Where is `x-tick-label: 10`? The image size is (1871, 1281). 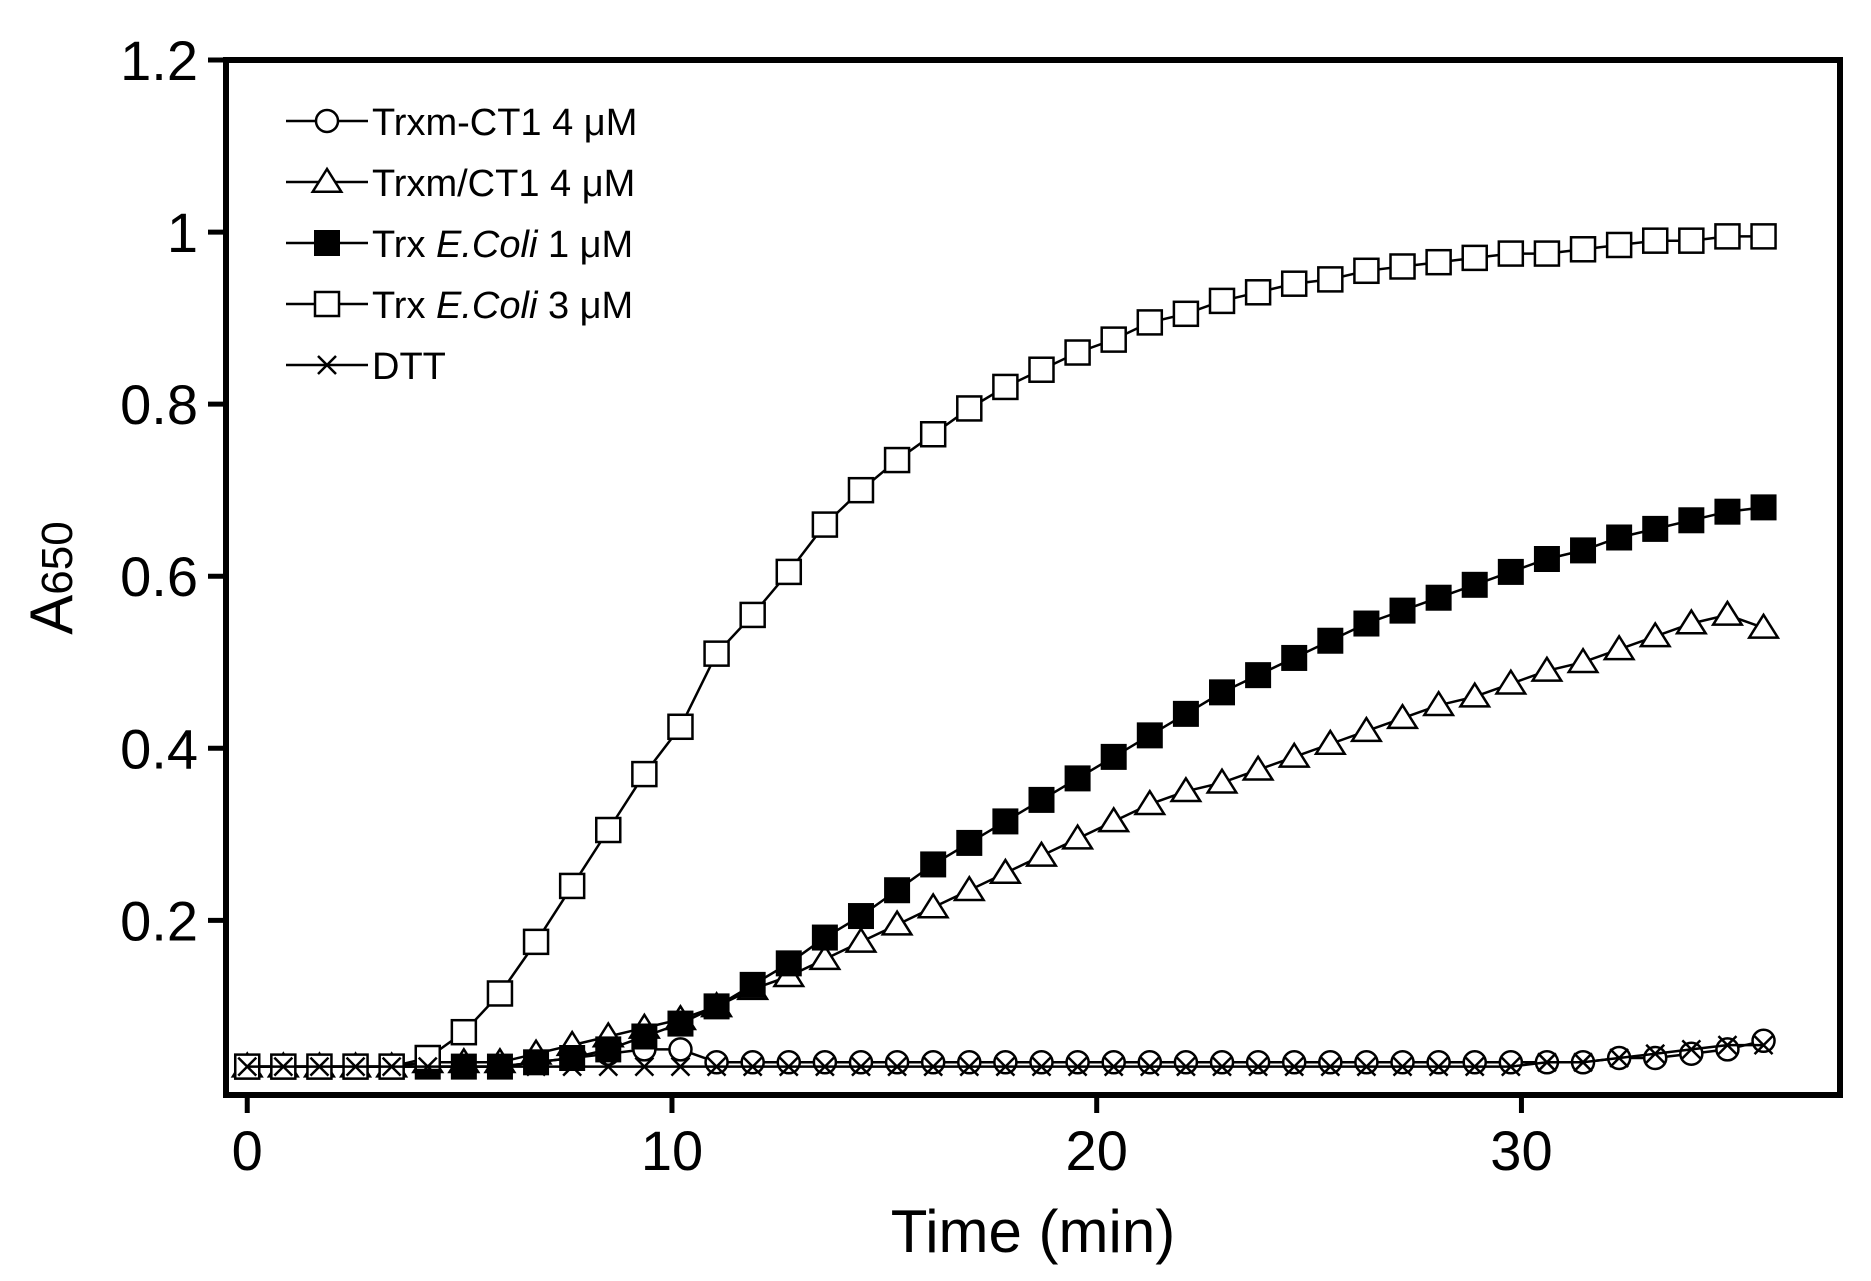 x-tick-label: 10 is located at coordinates (672, 1150).